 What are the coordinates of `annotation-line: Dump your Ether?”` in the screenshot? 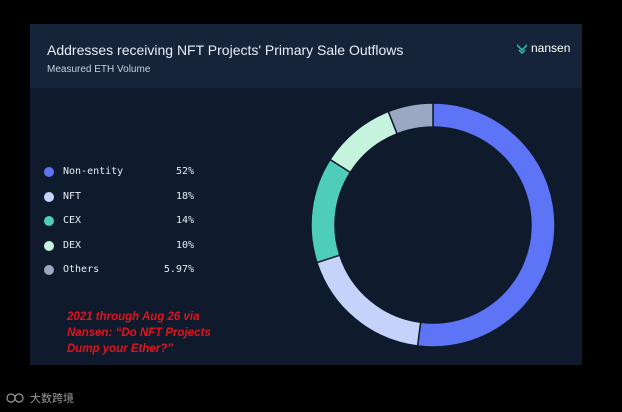 It's located at (120, 349).